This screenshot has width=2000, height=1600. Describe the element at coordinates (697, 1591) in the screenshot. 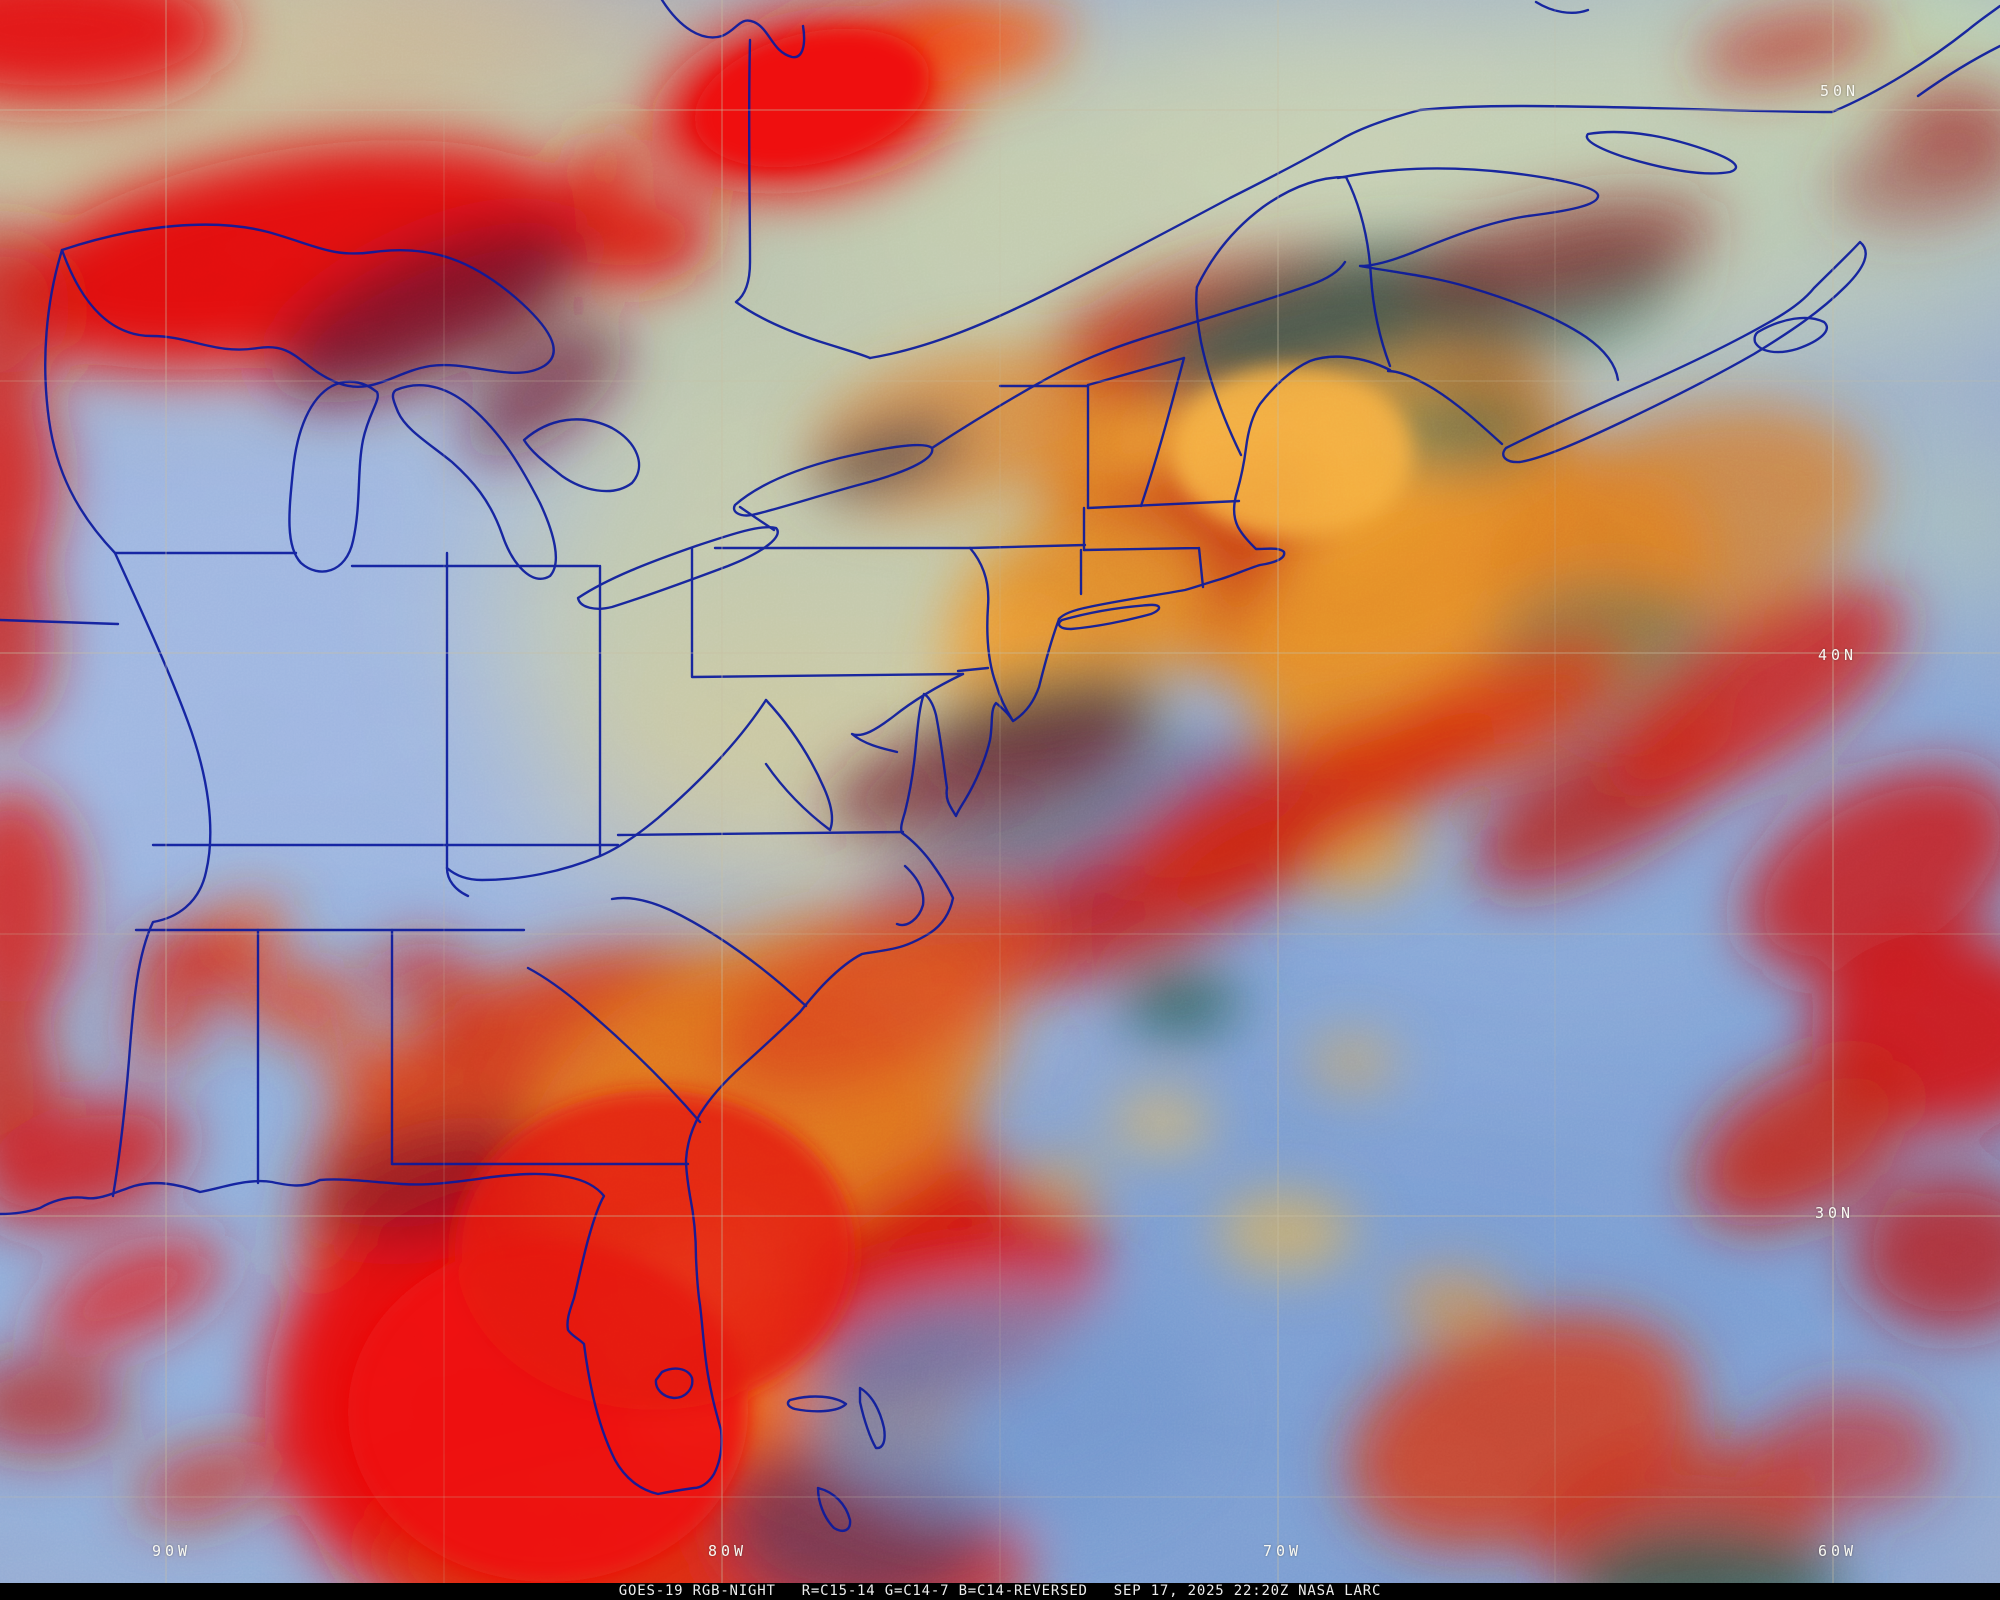

I see `caption-product-name: GOES-19 RGB-NIGHT` at that location.